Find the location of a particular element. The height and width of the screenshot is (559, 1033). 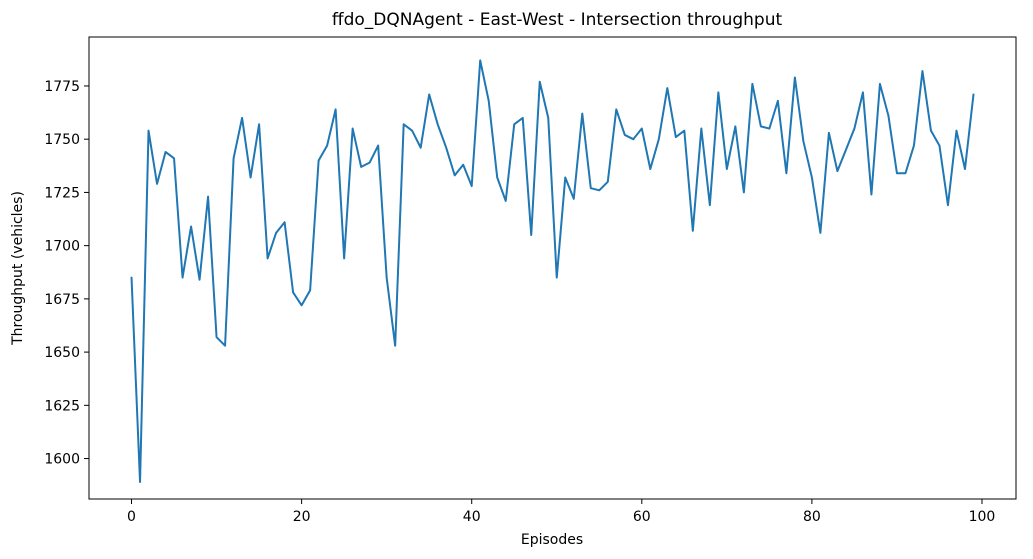

y-tick-label: 1700 is located at coordinates (62, 247).